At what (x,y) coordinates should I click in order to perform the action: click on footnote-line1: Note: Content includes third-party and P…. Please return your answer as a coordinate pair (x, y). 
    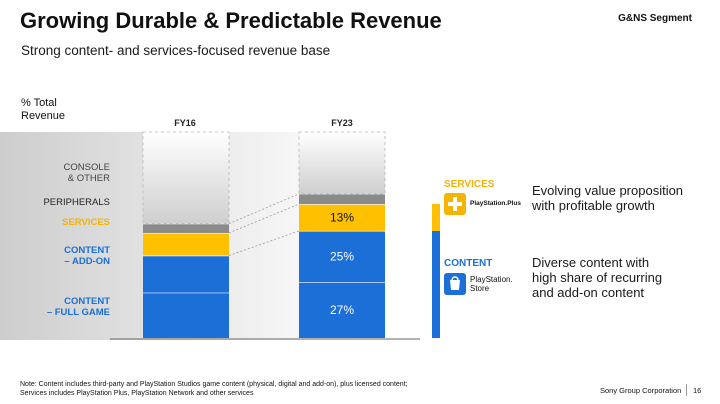
    Looking at the image, I should click on (214, 384).